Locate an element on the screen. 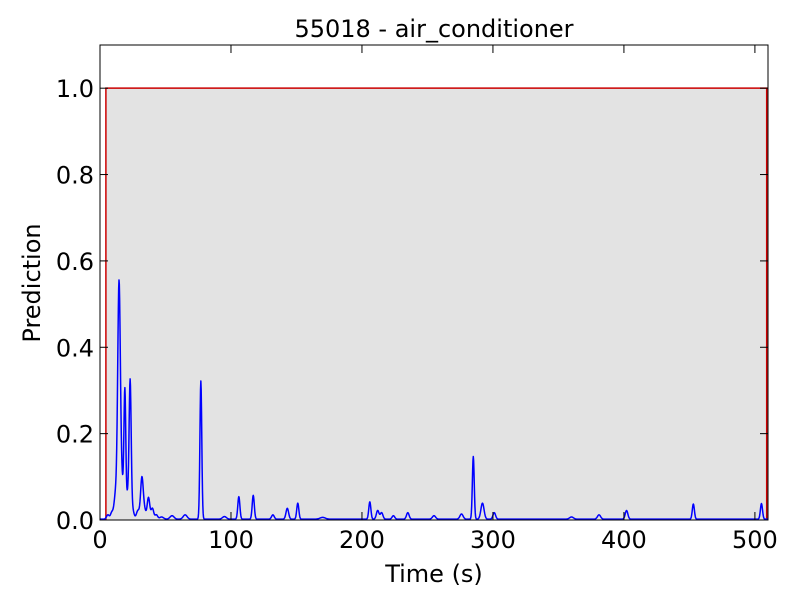 The width and height of the screenshot is (800, 604). x-tick-label: 400 is located at coordinates (624, 540).